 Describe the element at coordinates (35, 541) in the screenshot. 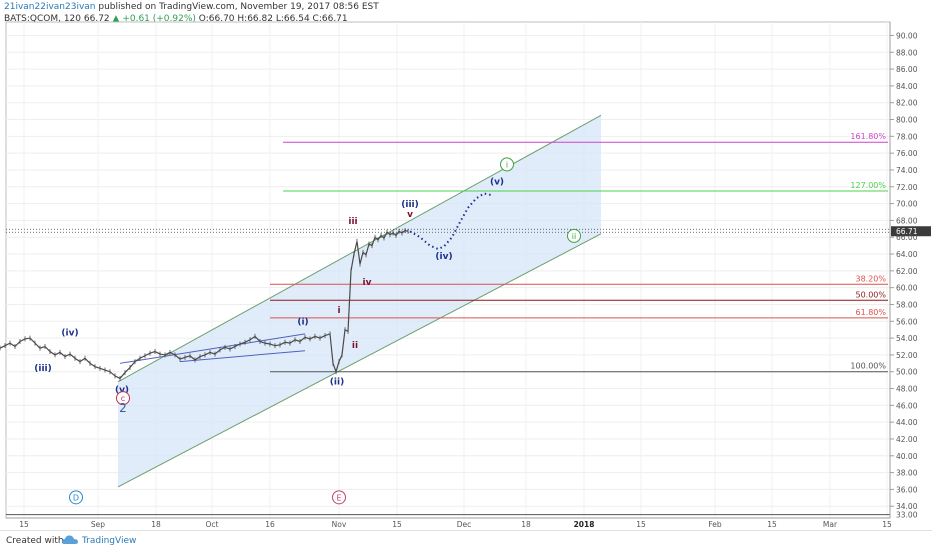

I see `created-with-text: Created with` at that location.